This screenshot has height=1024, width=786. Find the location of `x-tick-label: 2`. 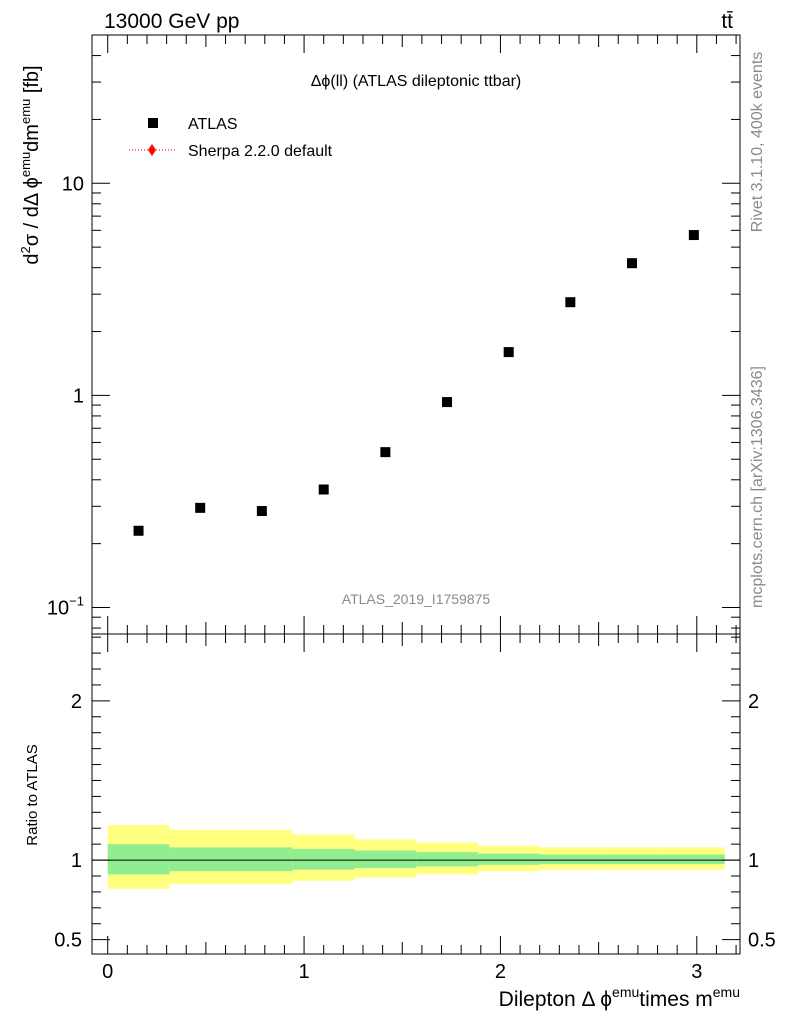

x-tick-label: 2 is located at coordinates (500, 972).